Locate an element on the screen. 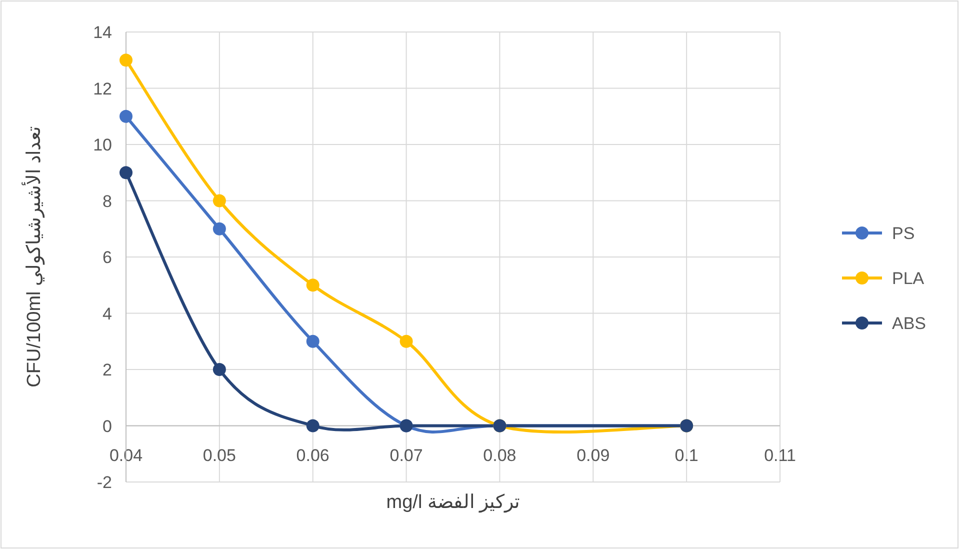 This screenshot has width=960, height=550. x-tick-label: 0.06 is located at coordinates (313, 455).